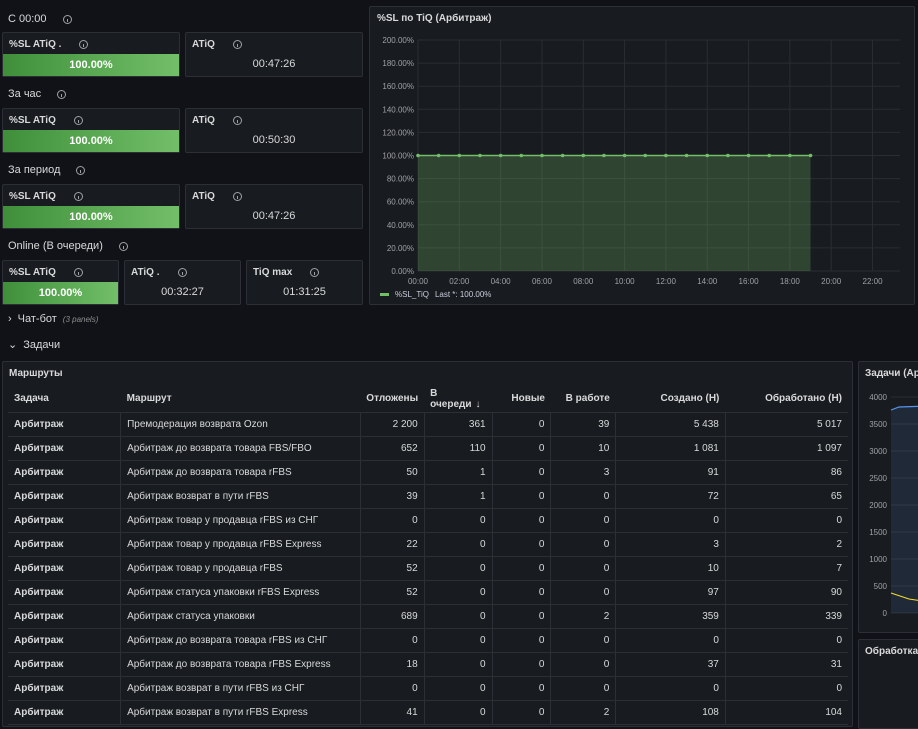 This screenshot has width=918, height=729. What do you see at coordinates (435, 294) in the screenshot?
I see `chart-legend: %SL_TiQ Last *: 100.00%` at bounding box center [435, 294].